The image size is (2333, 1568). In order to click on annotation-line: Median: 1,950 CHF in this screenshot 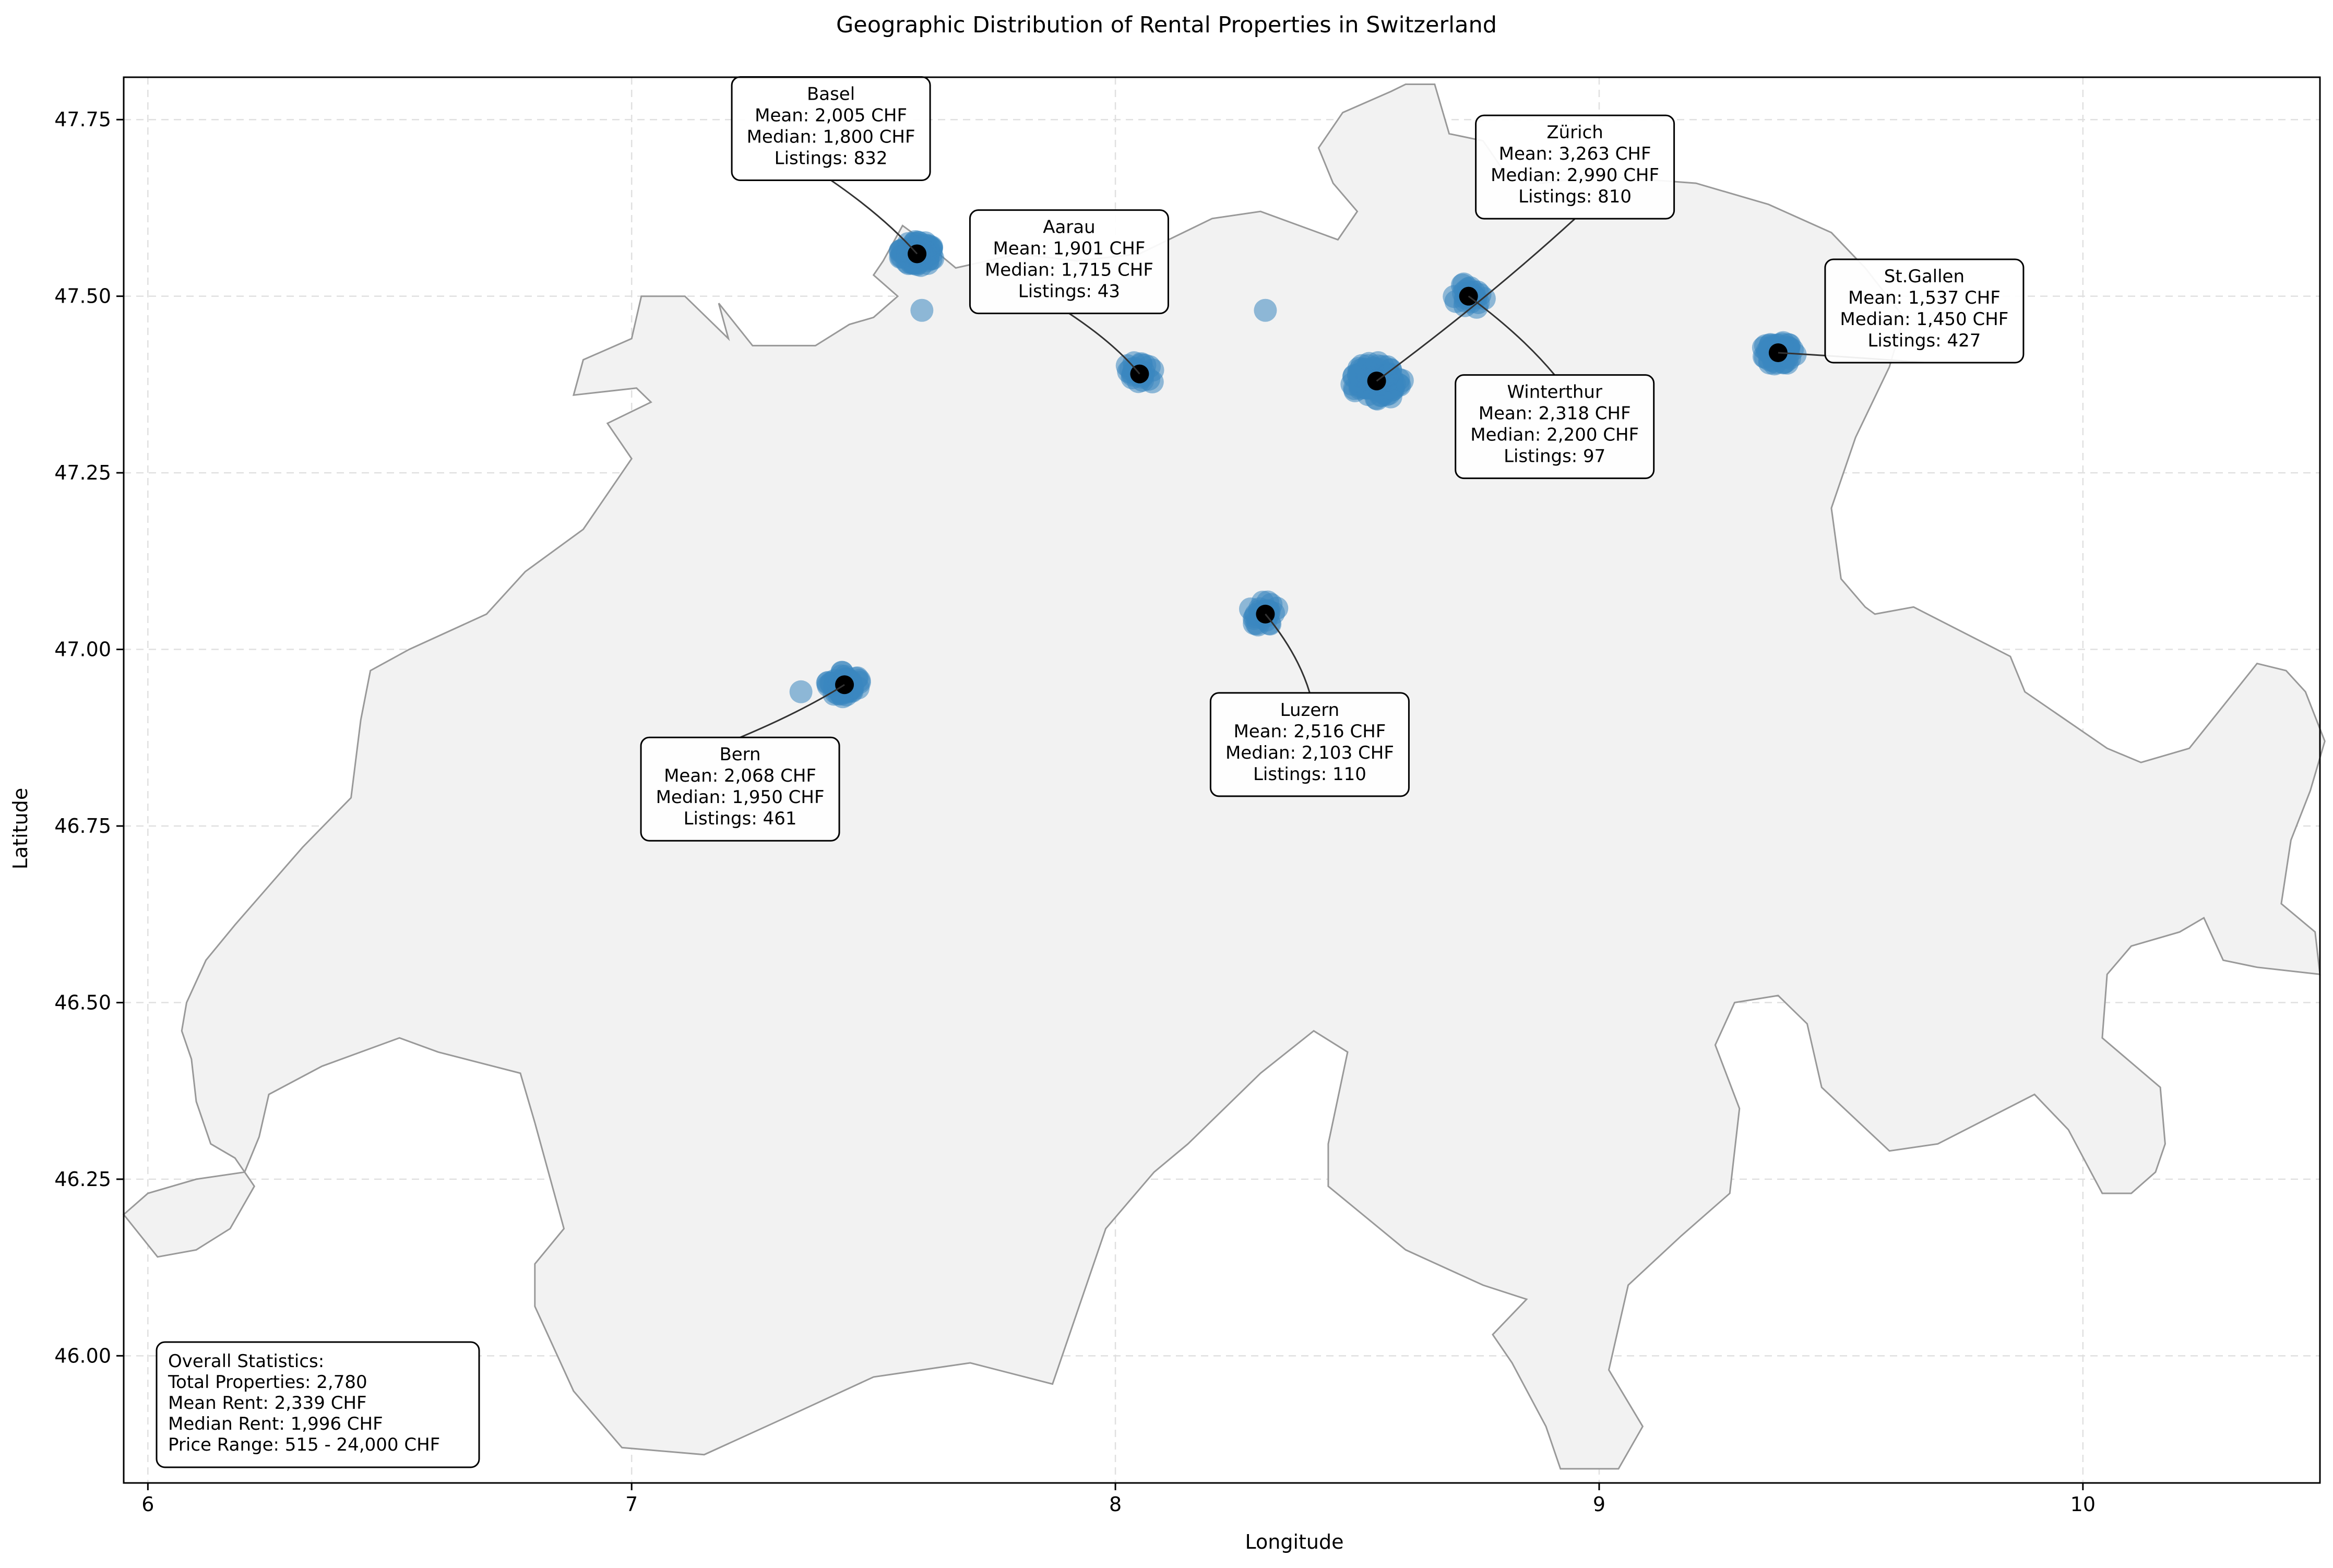, I will do `click(740, 797)`.